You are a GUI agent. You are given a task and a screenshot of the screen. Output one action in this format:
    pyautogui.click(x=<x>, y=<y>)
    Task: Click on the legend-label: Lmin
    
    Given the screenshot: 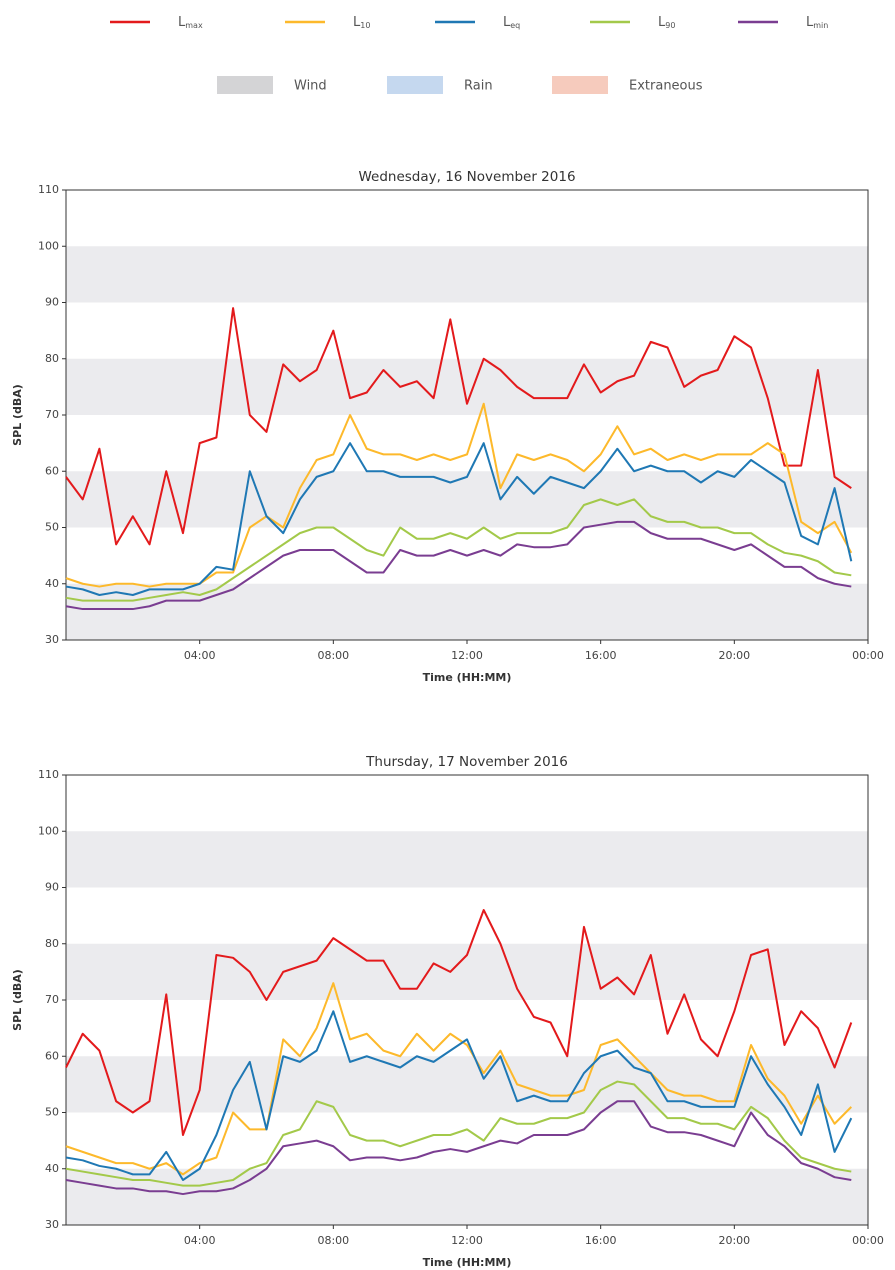 What is the action you would take?
    pyautogui.click(x=817, y=22)
    